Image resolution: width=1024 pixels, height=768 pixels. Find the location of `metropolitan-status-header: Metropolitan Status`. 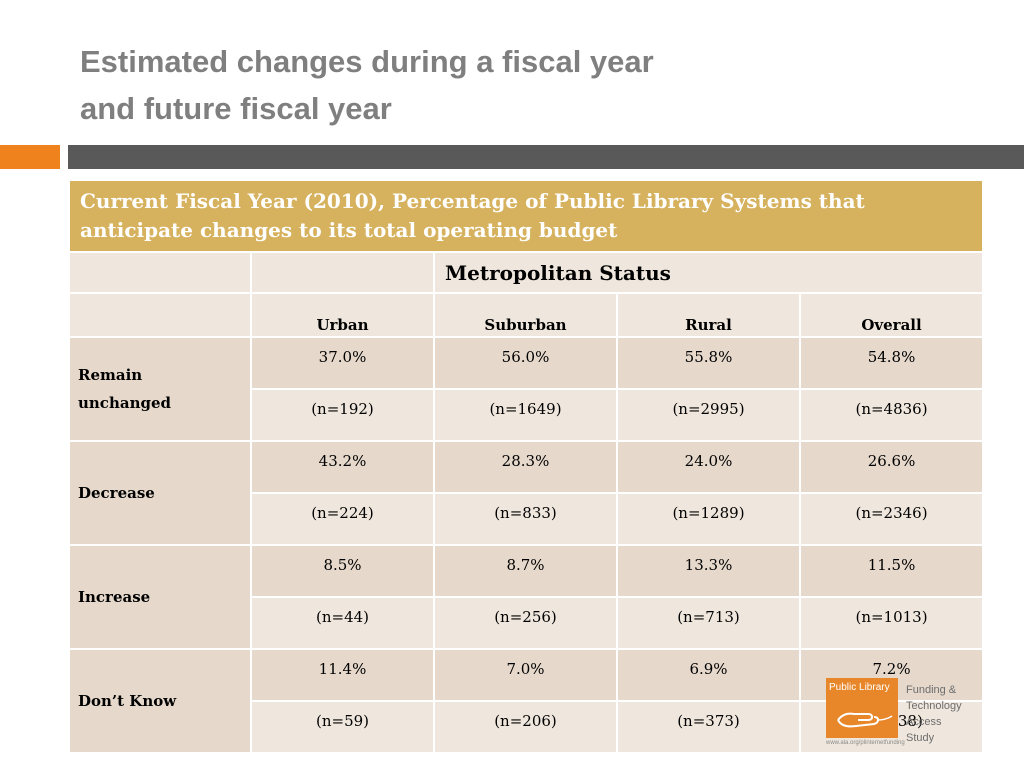

metropolitan-status-header: Metropolitan Status is located at coordinates (708, 272).